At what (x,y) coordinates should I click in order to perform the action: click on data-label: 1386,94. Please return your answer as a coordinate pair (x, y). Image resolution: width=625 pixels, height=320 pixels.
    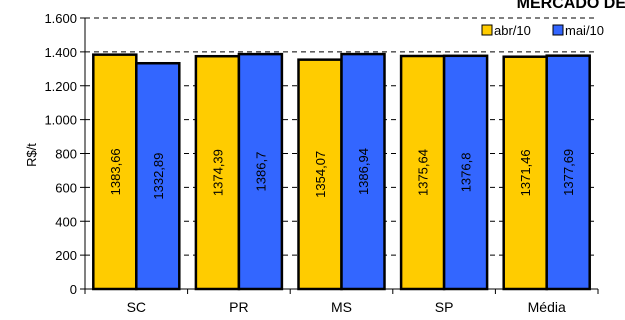
    Looking at the image, I should click on (363, 171).